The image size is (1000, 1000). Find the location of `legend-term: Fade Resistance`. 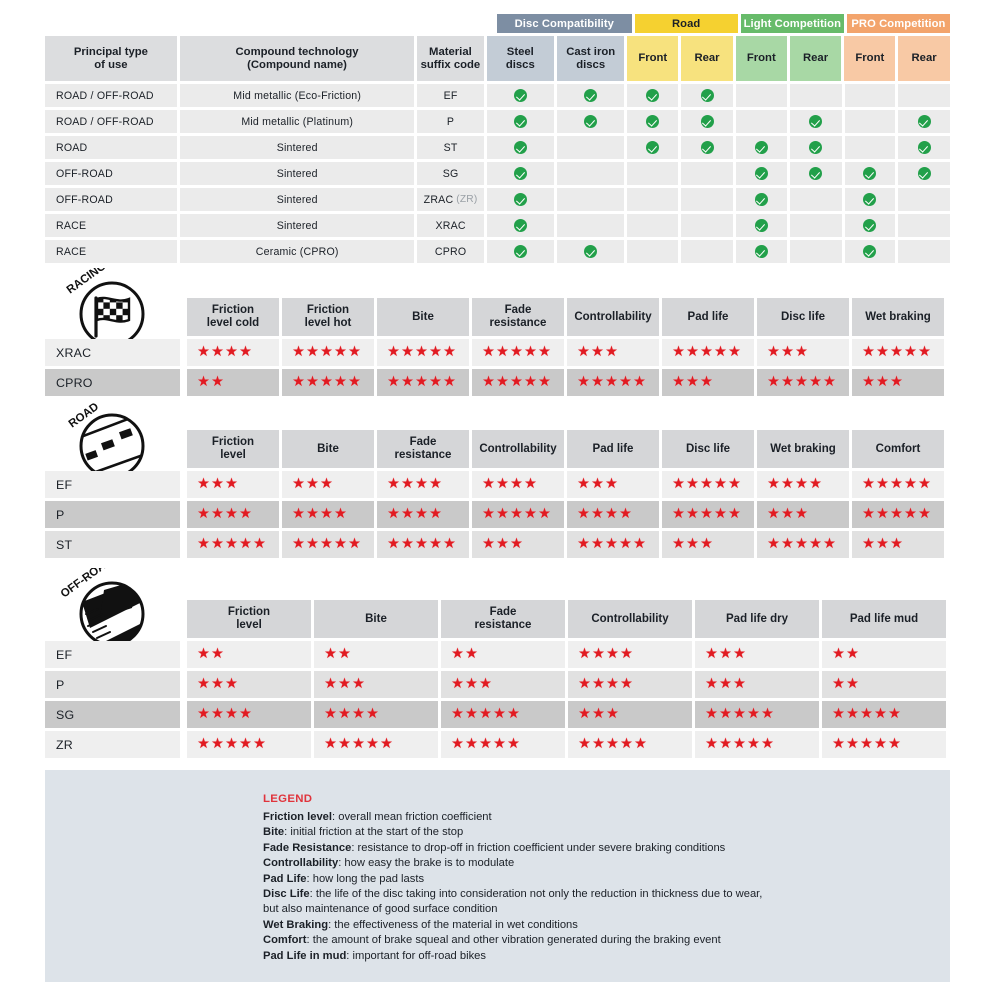

legend-term: Fade Resistance is located at coordinates (307, 847).